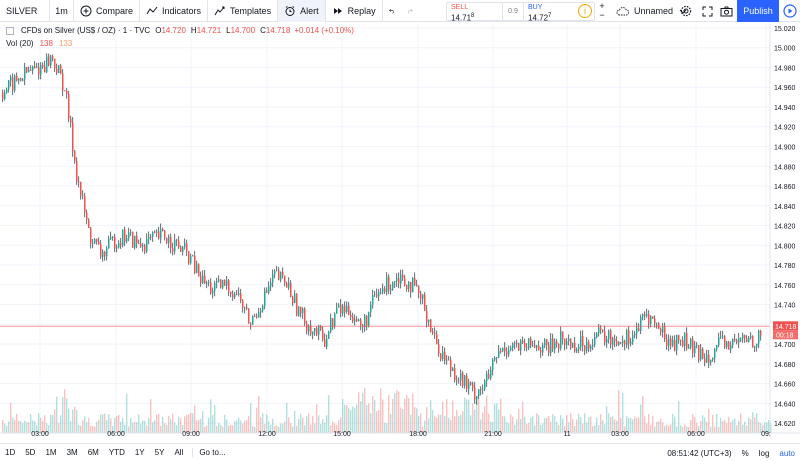 Image resolution: width=800 pixels, height=461 pixels. What do you see at coordinates (686, 11) in the screenshot?
I see `settings-button` at bounding box center [686, 11].